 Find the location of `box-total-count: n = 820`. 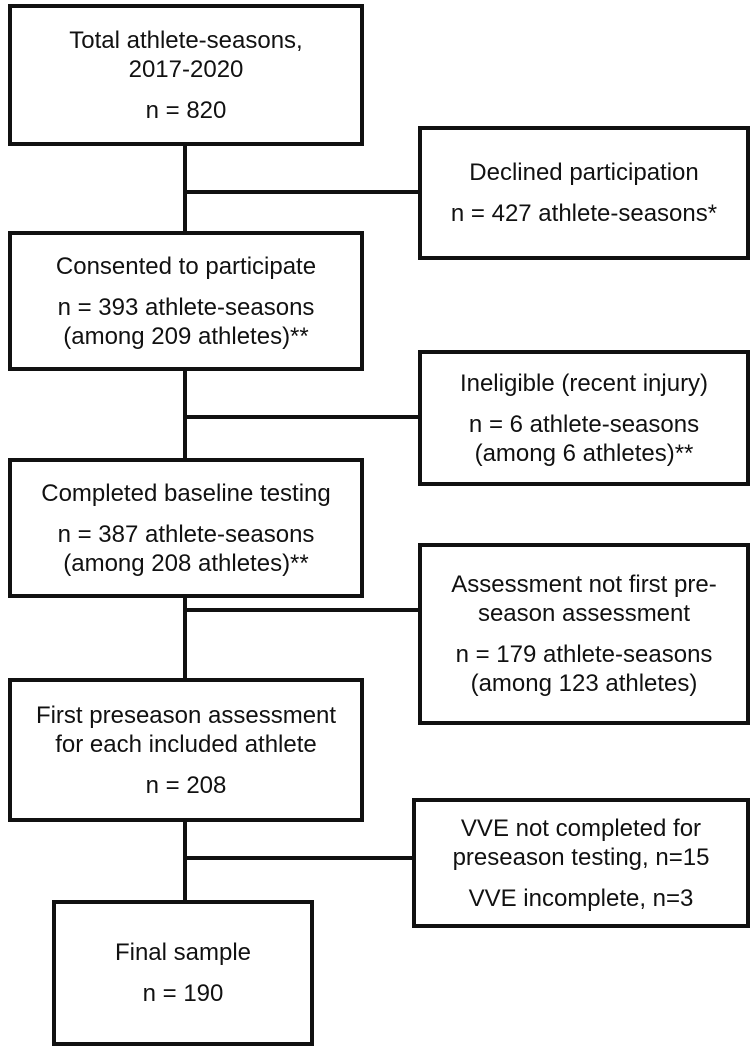

box-total-count: n = 820 is located at coordinates (186, 110).